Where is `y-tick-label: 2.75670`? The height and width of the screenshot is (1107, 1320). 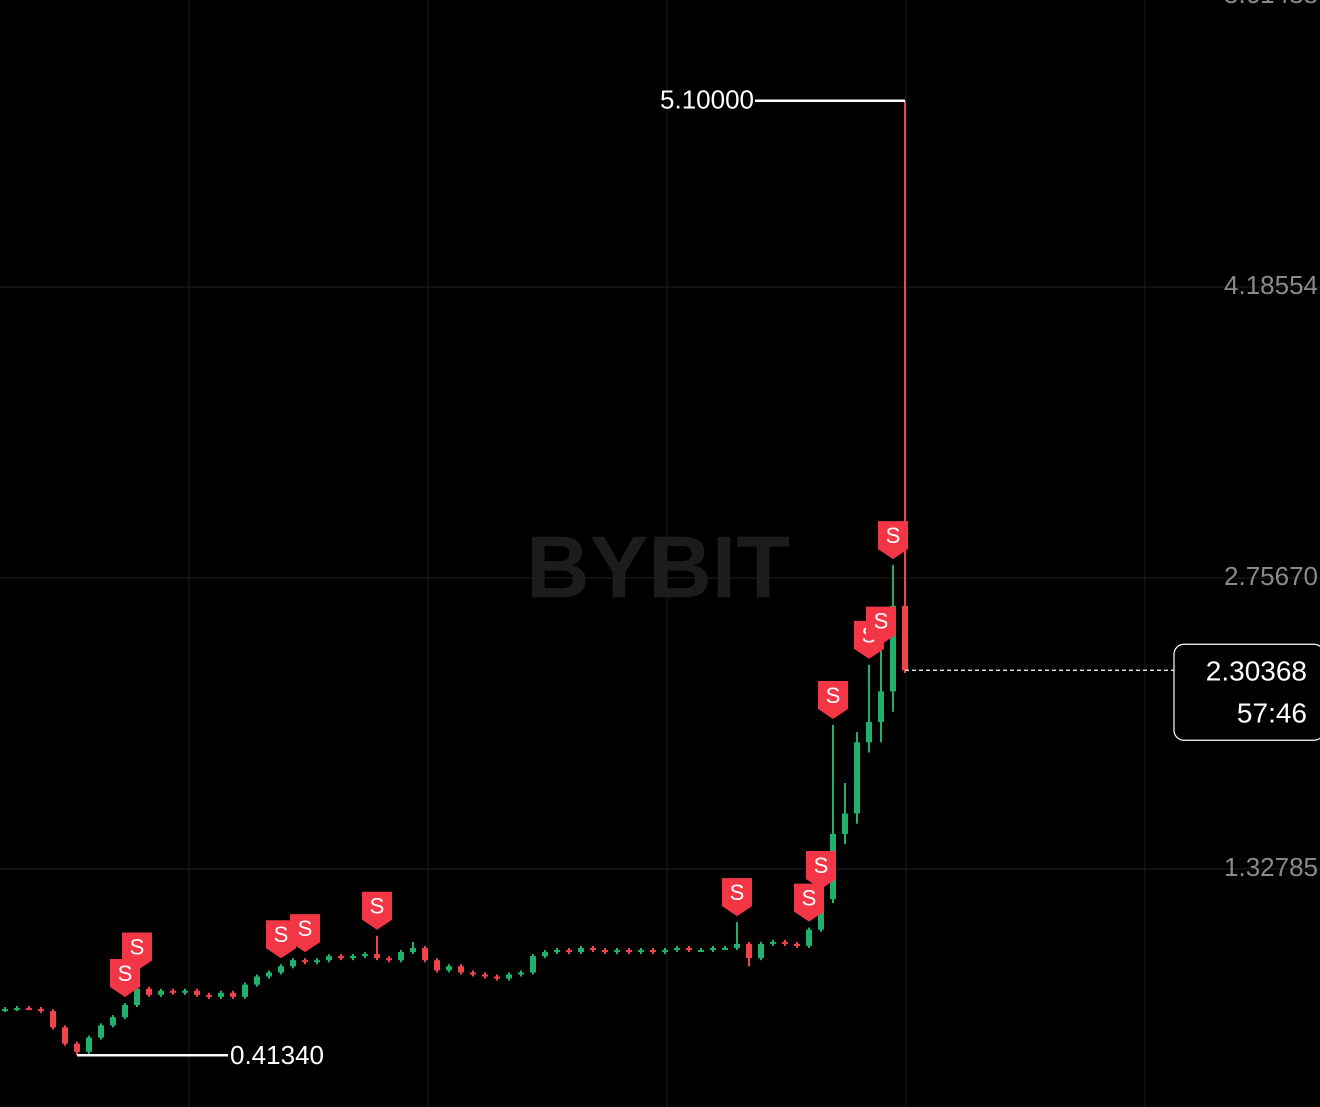
y-tick-label: 2.75670 is located at coordinates (1271, 576).